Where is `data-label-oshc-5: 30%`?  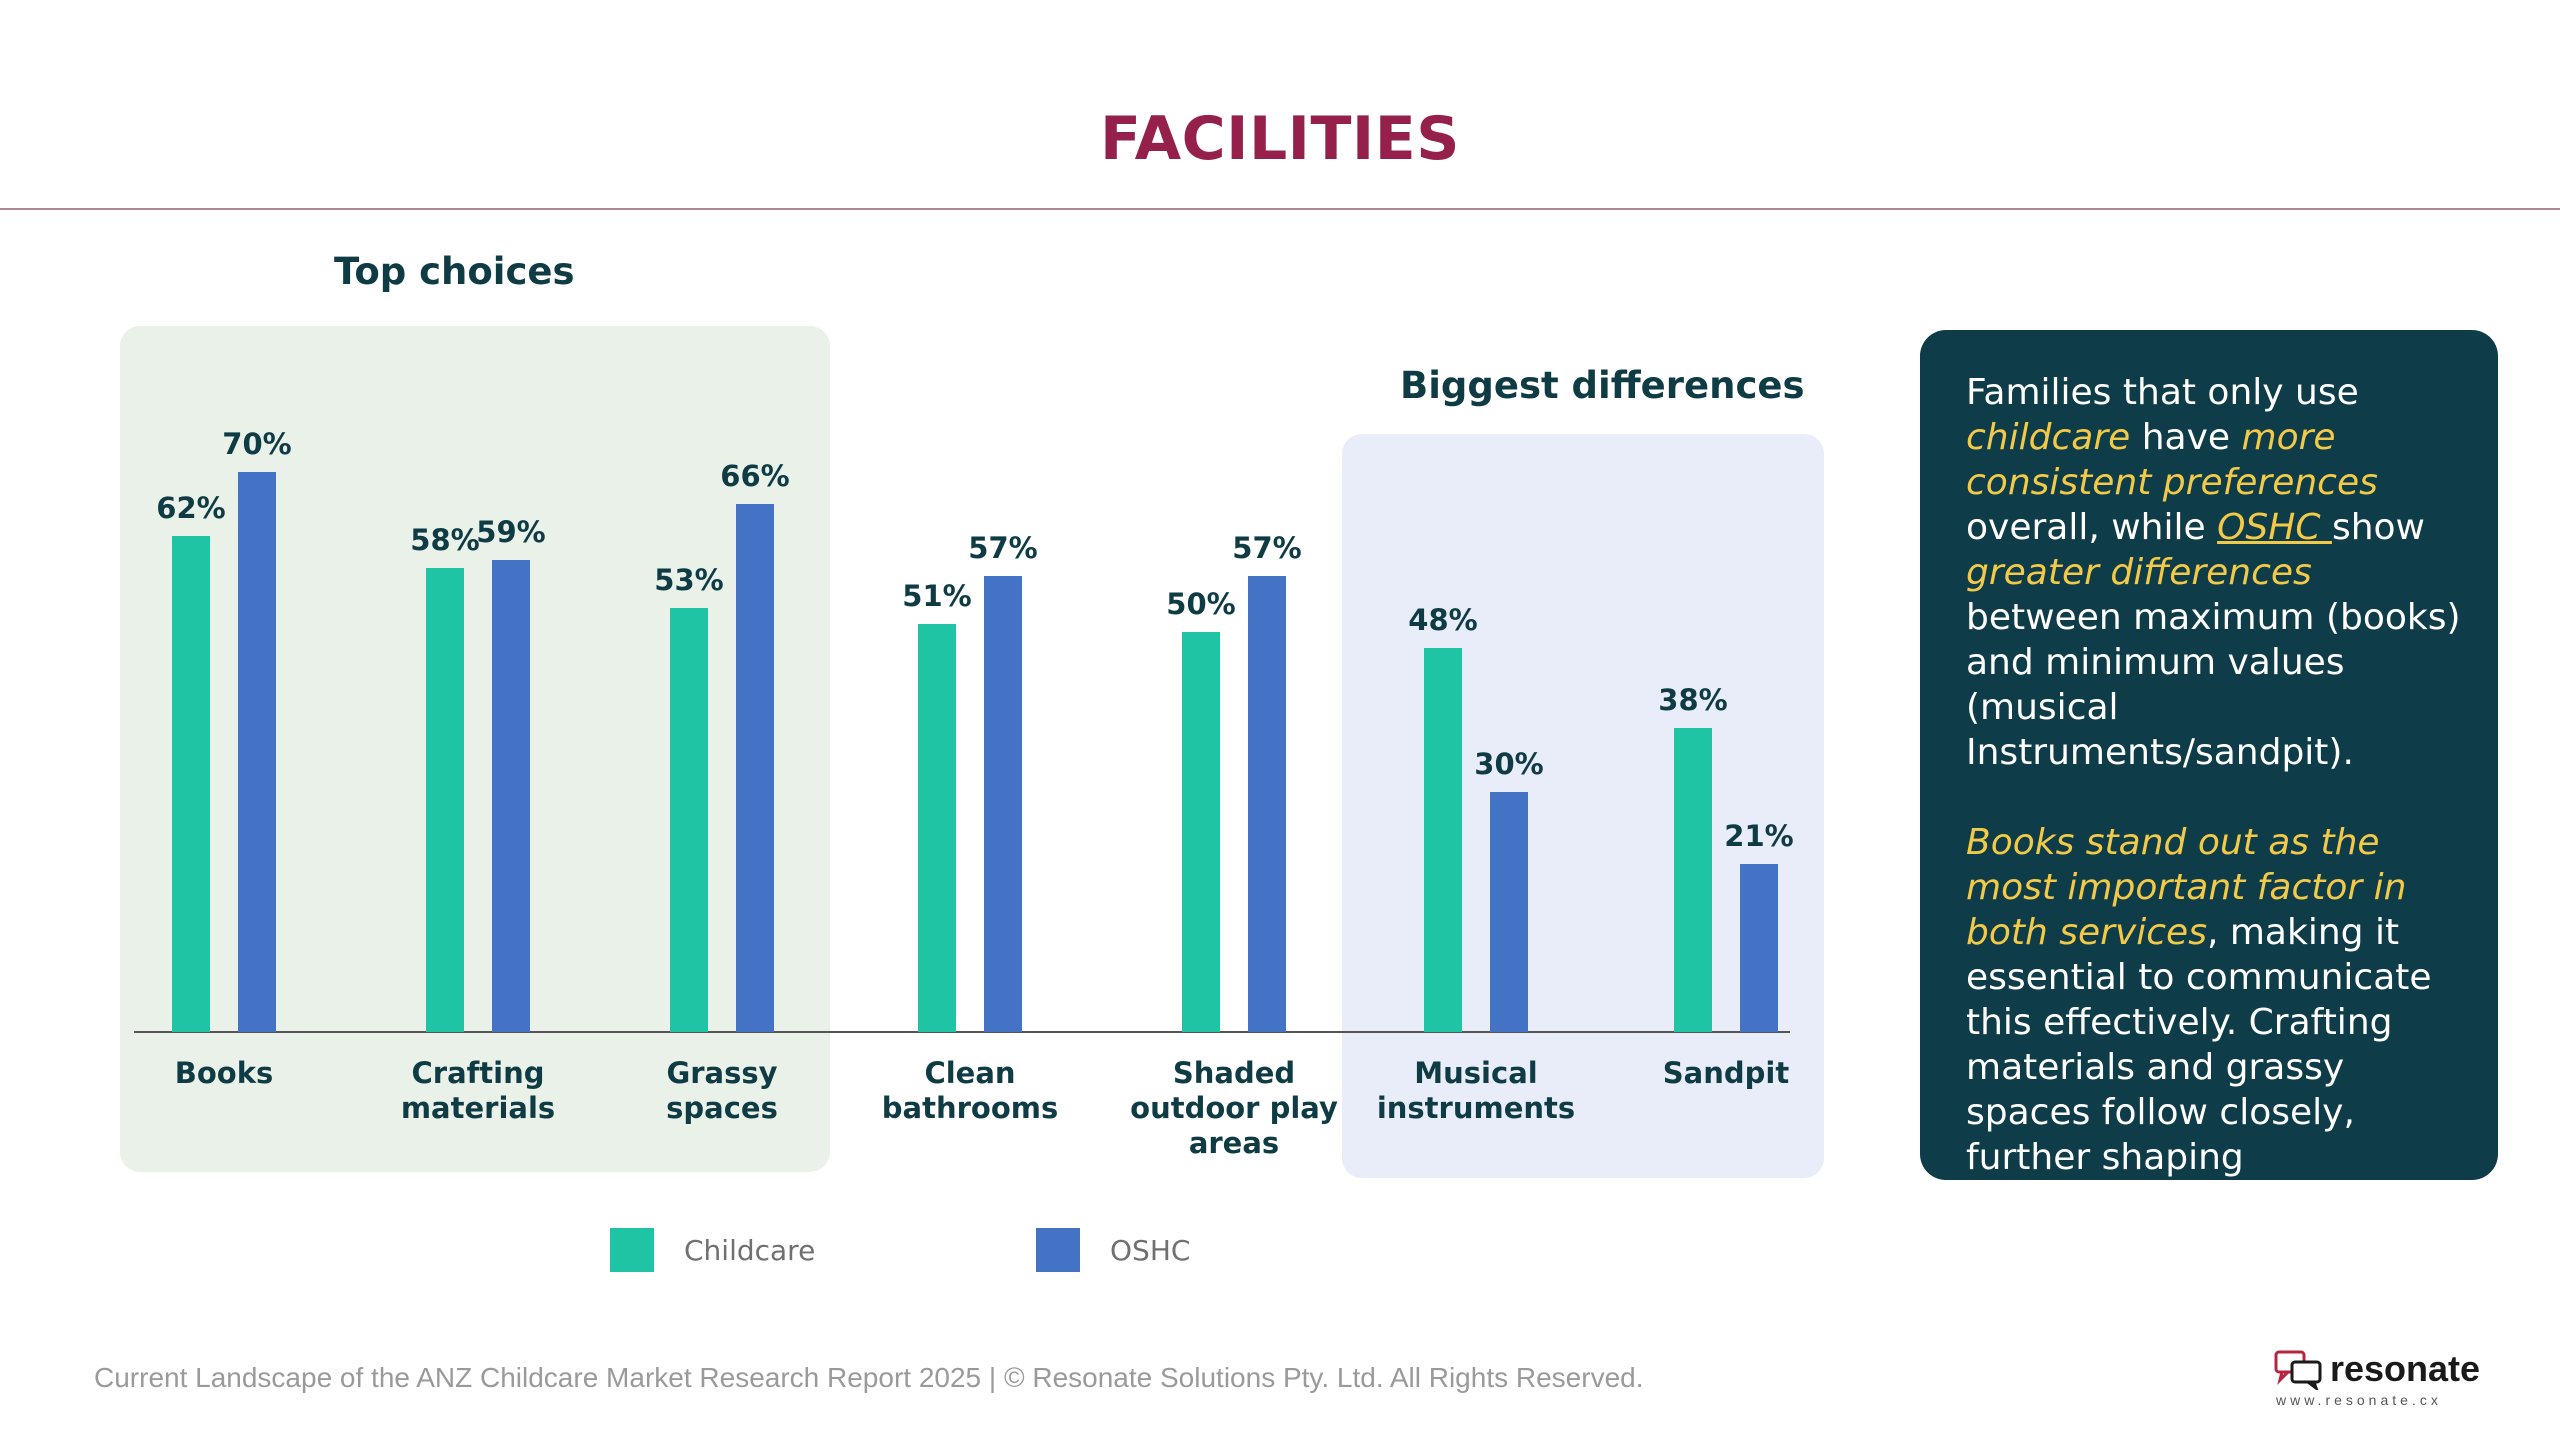
data-label-oshc-5: 30% is located at coordinates (1508, 764).